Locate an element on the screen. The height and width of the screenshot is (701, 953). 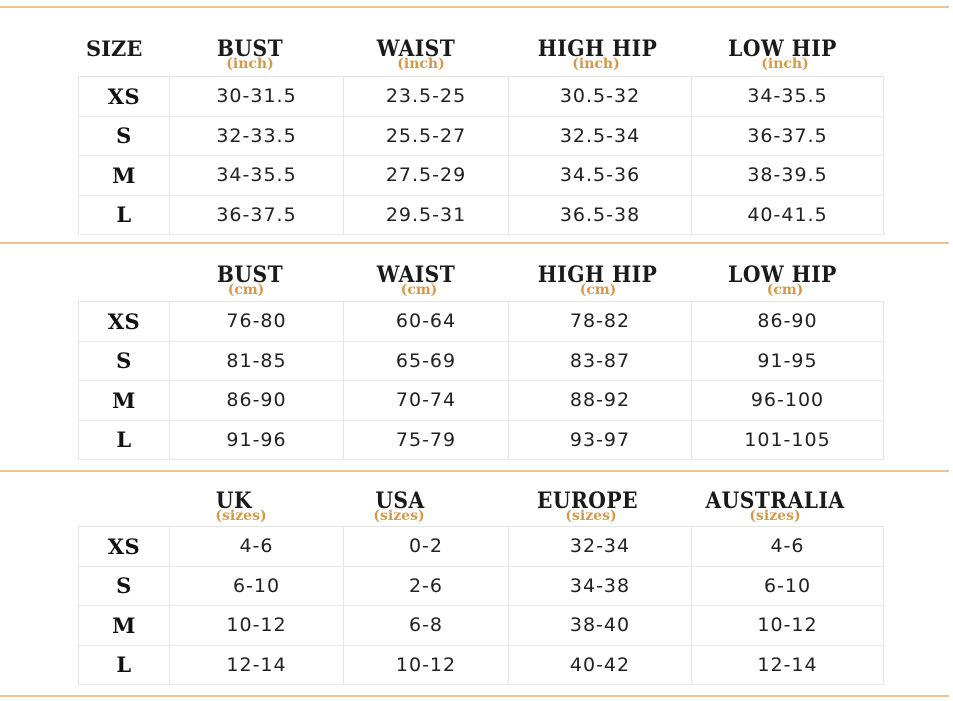
bust-value: 30-31.5 is located at coordinates (257, 96).